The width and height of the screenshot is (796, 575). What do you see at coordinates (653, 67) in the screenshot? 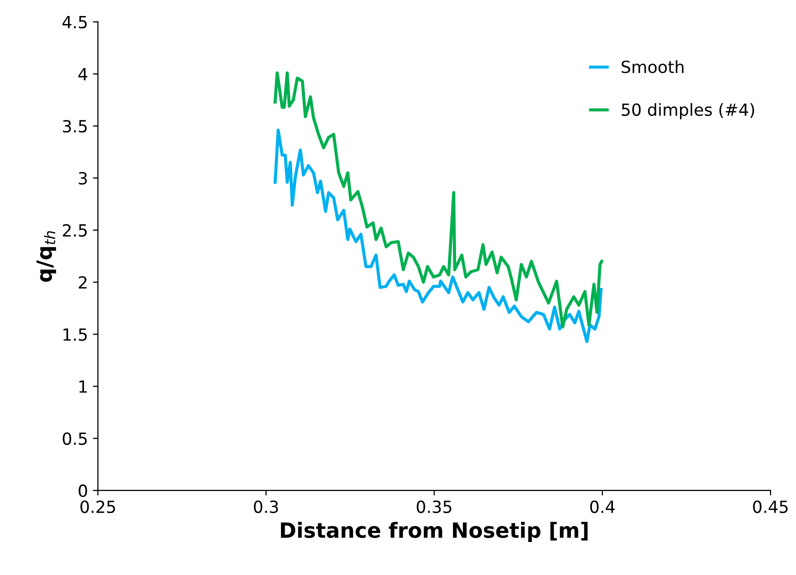
I see `legend-label: Smooth` at bounding box center [653, 67].